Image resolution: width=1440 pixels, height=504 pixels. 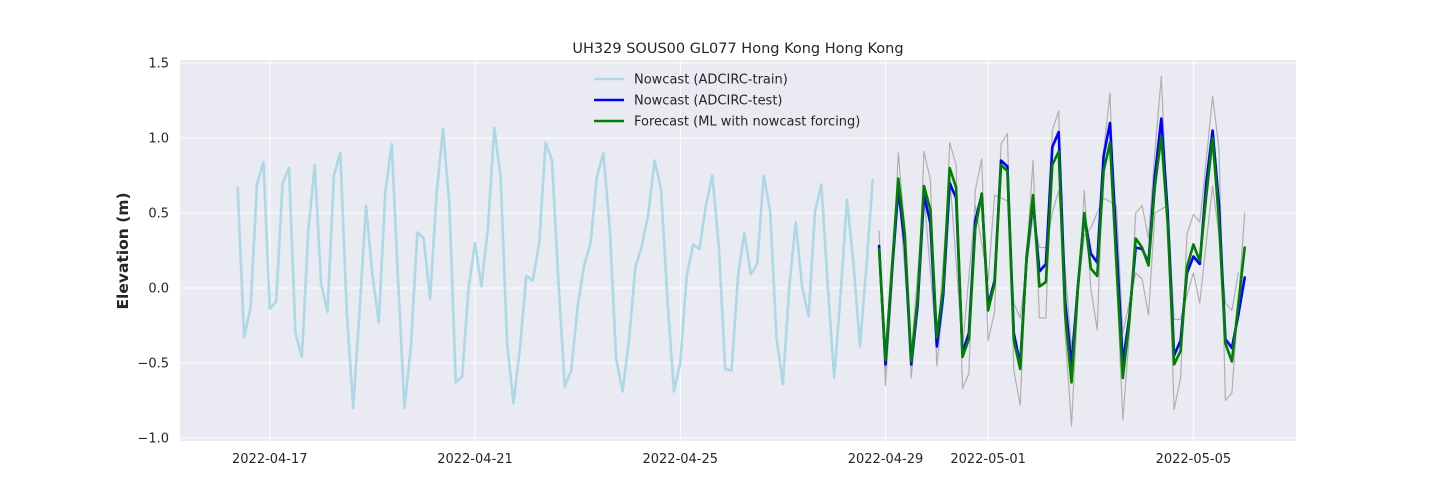 What do you see at coordinates (711, 80) in the screenshot?
I see `legend-label: Nowcast (ADCIRC-train)` at bounding box center [711, 80].